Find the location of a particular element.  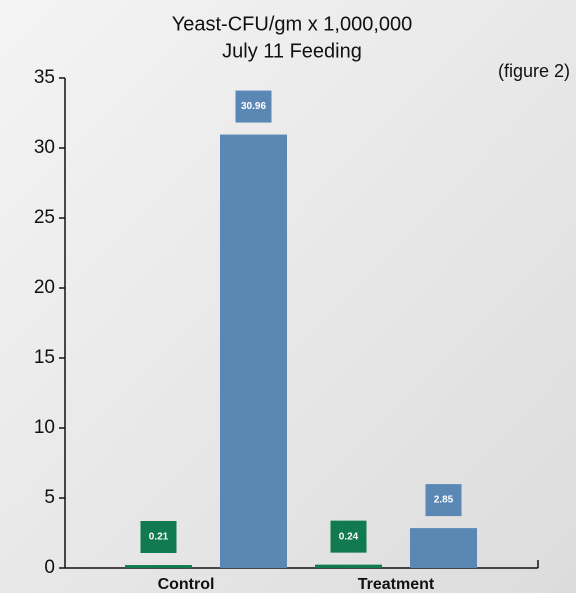

value-label: 2.85 is located at coordinates (444, 500).